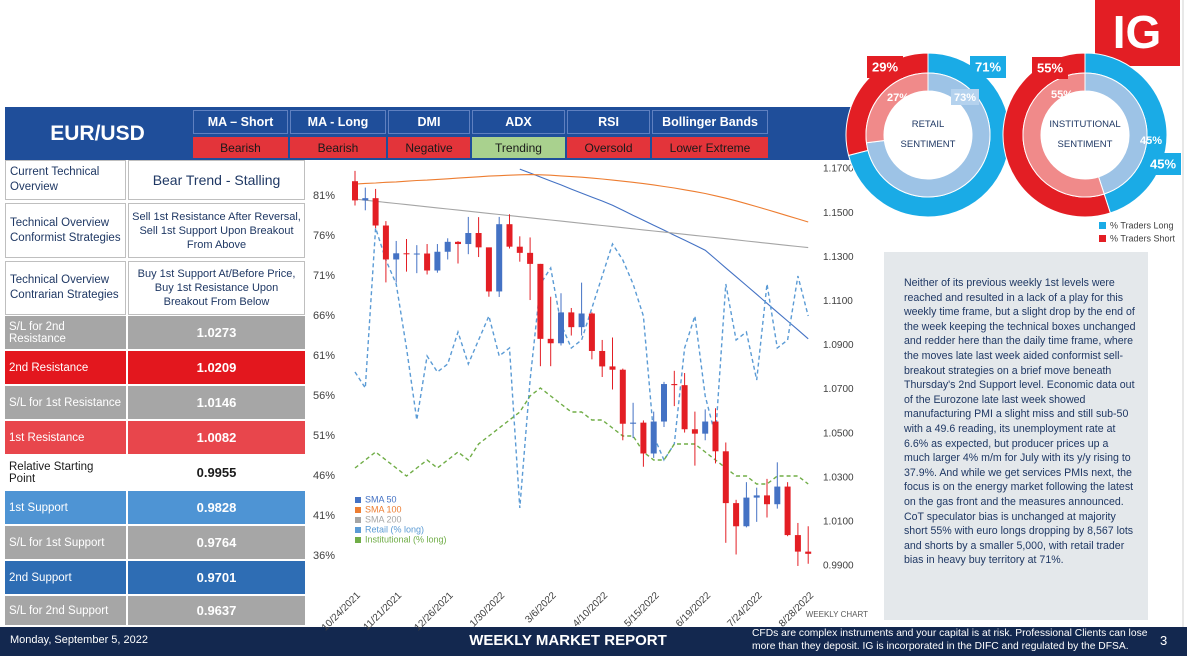 Image resolution: width=1187 pixels, height=656 pixels. Describe the element at coordinates (65, 507) in the screenshot. I see `level-label: 1st Support` at that location.